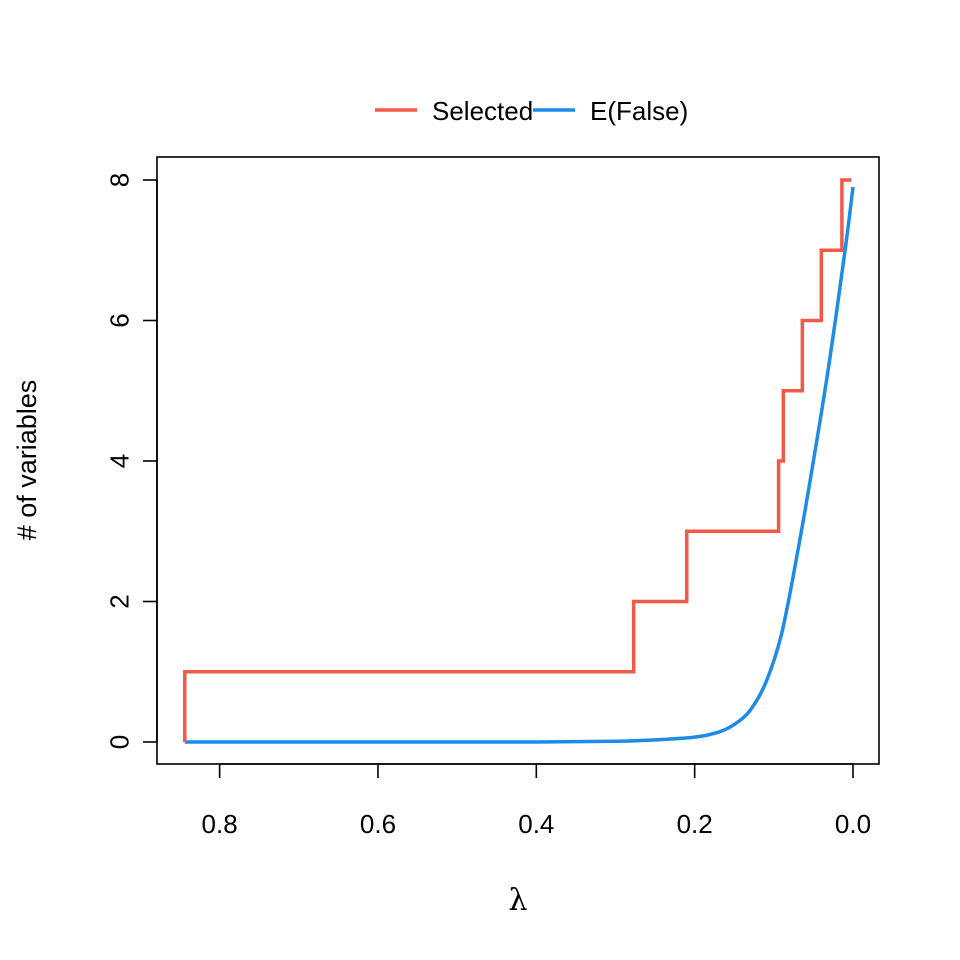 This screenshot has width=960, height=960. What do you see at coordinates (482, 111) in the screenshot?
I see `legend-label-selected: Selected` at bounding box center [482, 111].